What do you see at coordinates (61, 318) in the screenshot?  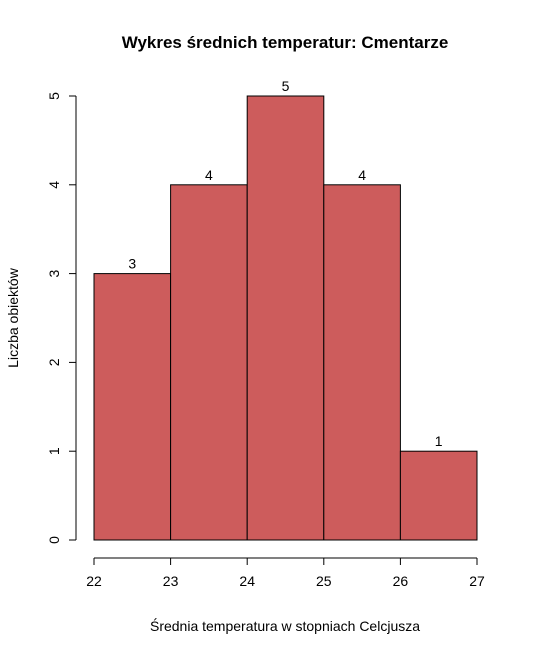 I see `y-axis: 0 1 2 3 4 5` at bounding box center [61, 318].